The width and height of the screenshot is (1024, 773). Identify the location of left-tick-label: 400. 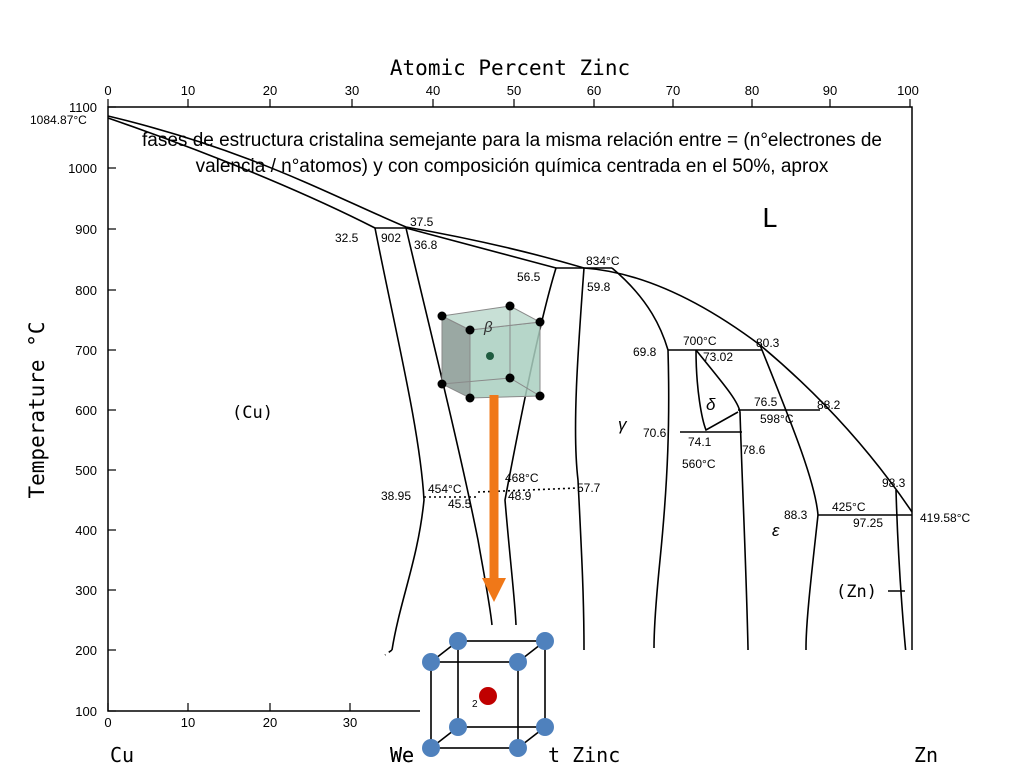
(86, 530).